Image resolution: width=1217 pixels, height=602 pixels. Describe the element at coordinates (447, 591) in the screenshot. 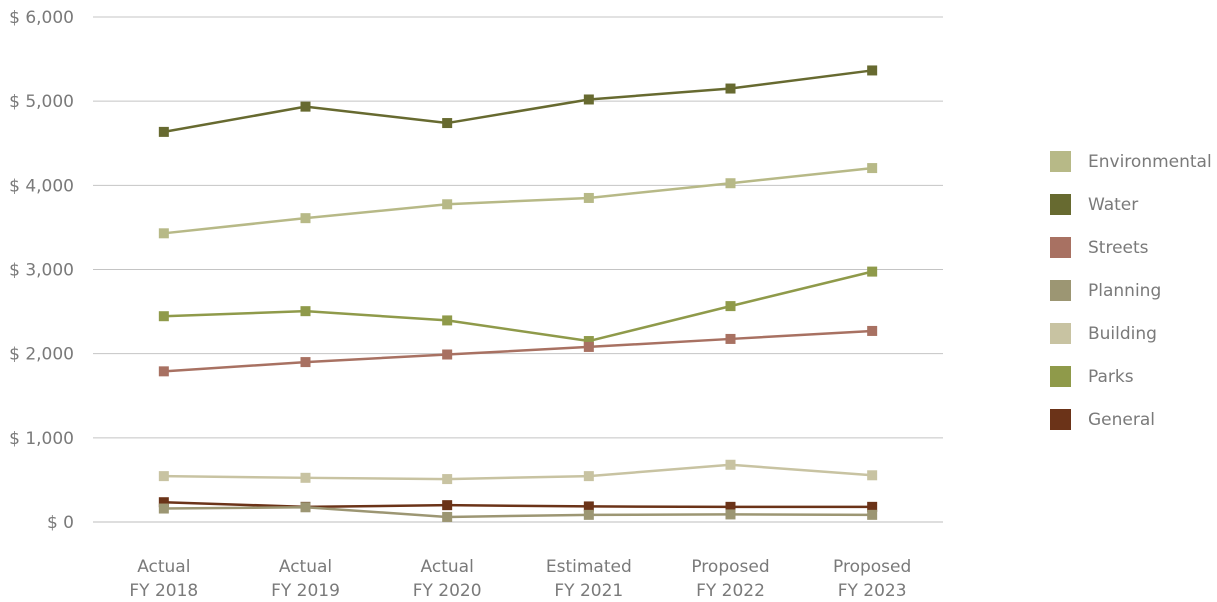

I see `x-tick-label-line: FY 2020` at that location.